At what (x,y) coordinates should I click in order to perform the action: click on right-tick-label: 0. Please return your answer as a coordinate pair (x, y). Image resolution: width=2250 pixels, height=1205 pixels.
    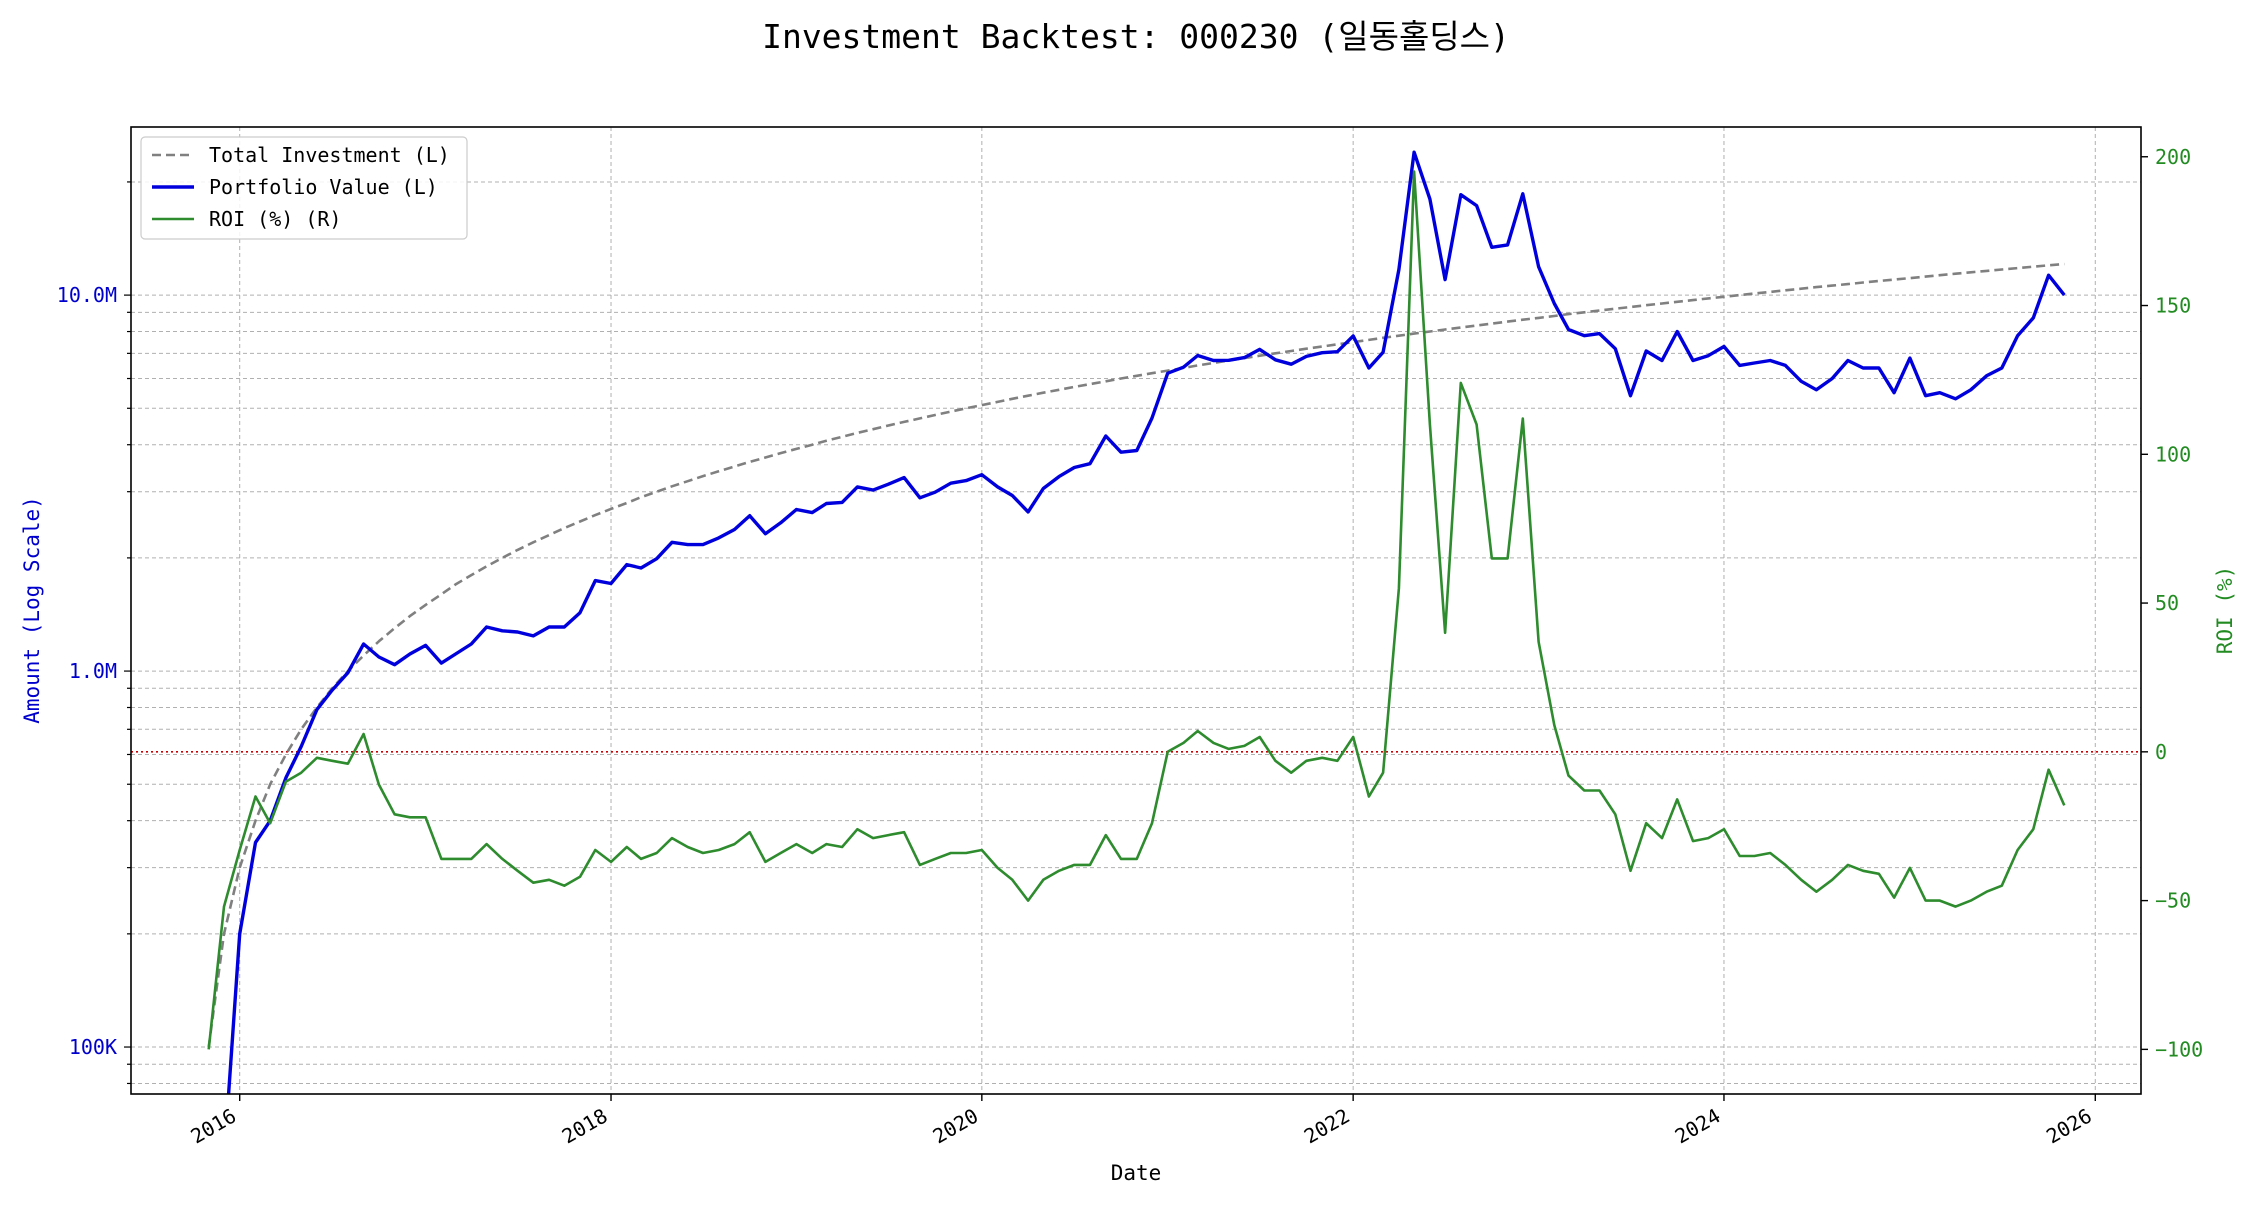
    Looking at the image, I should click on (2161, 752).